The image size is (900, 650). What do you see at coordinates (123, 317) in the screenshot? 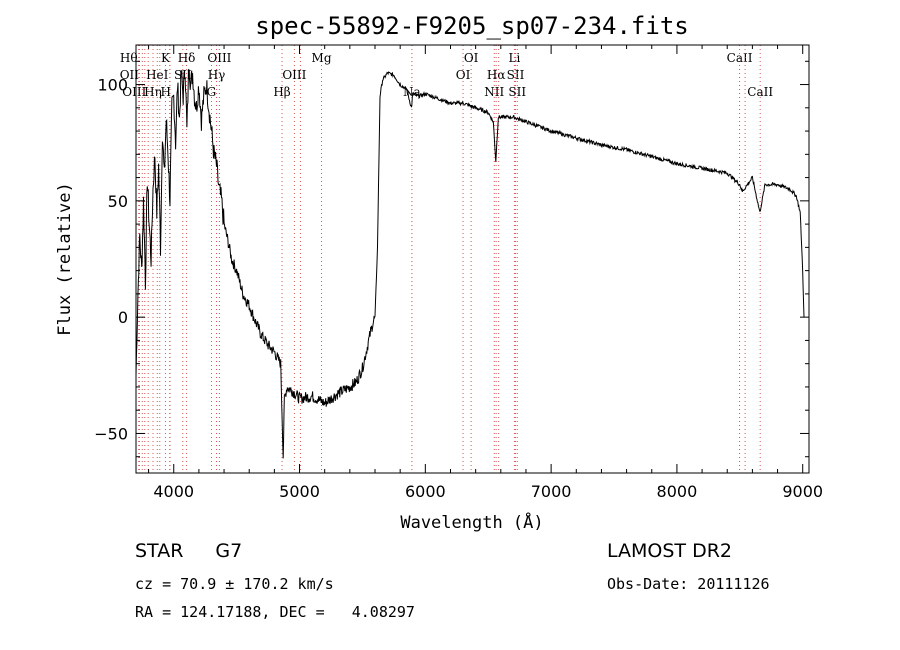
I see `y-tick-label: 0` at bounding box center [123, 317].